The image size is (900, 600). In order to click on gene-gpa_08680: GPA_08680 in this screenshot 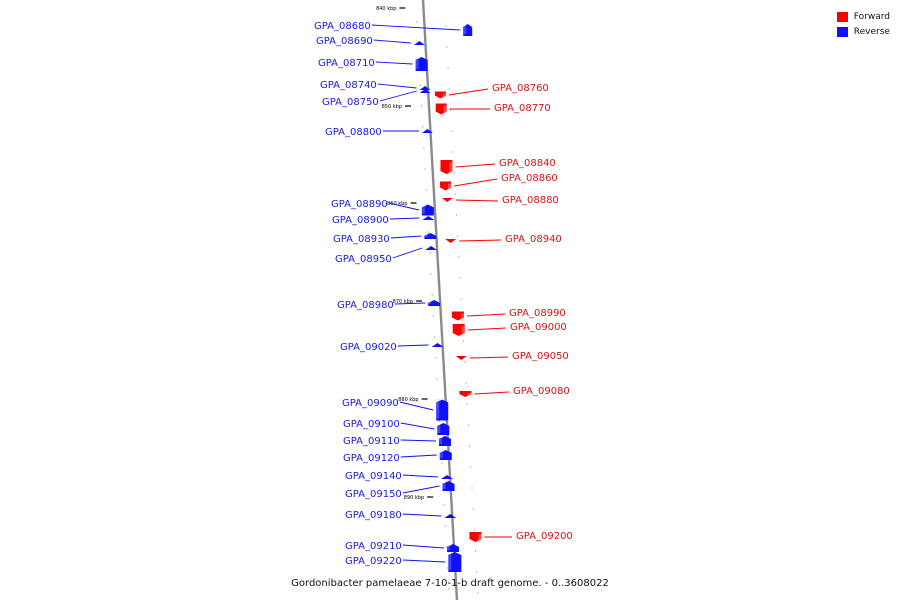, I will do `click(393, 28)`.